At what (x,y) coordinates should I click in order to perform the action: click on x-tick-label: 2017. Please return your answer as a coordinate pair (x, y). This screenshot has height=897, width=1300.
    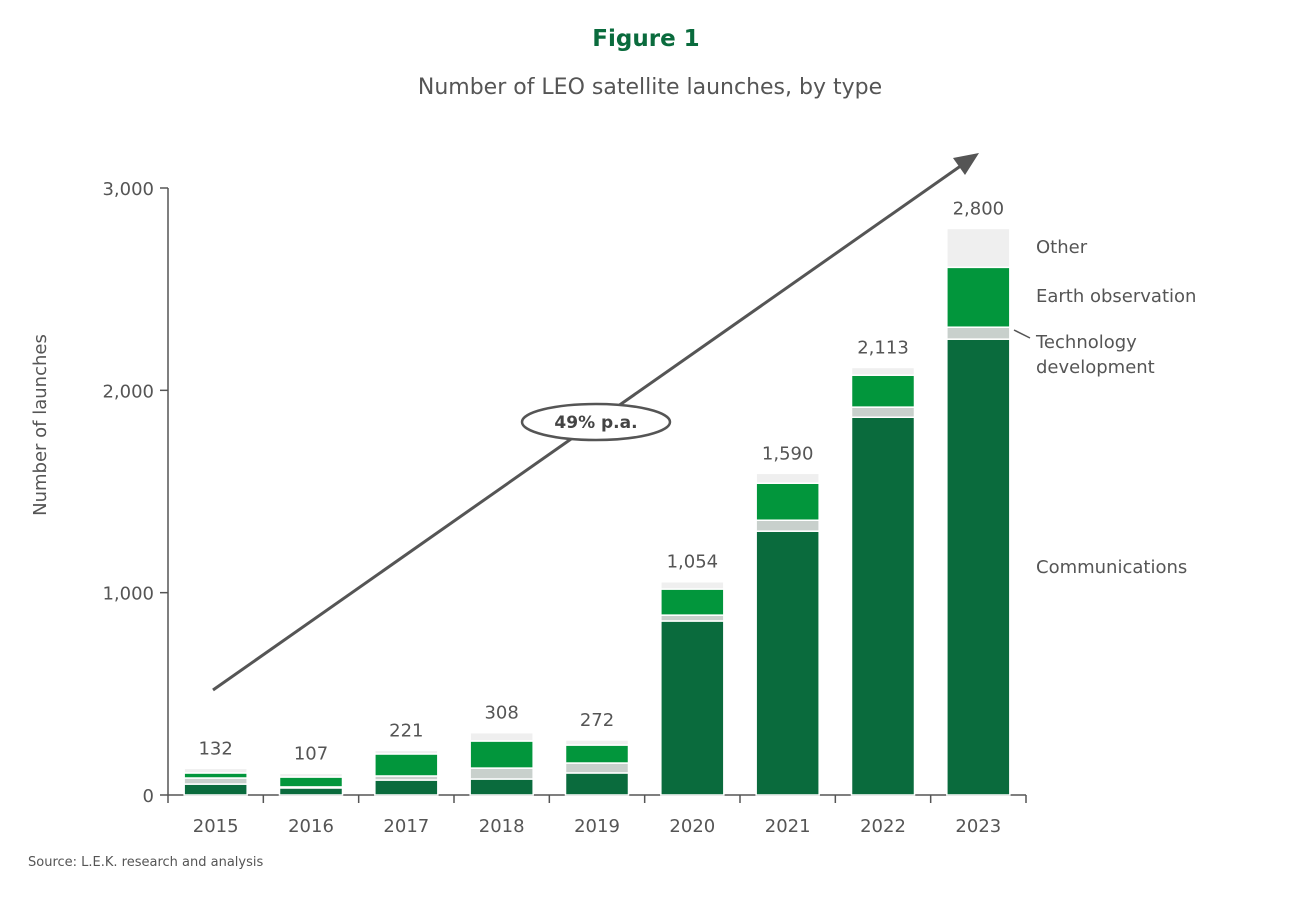
    Looking at the image, I should click on (406, 826).